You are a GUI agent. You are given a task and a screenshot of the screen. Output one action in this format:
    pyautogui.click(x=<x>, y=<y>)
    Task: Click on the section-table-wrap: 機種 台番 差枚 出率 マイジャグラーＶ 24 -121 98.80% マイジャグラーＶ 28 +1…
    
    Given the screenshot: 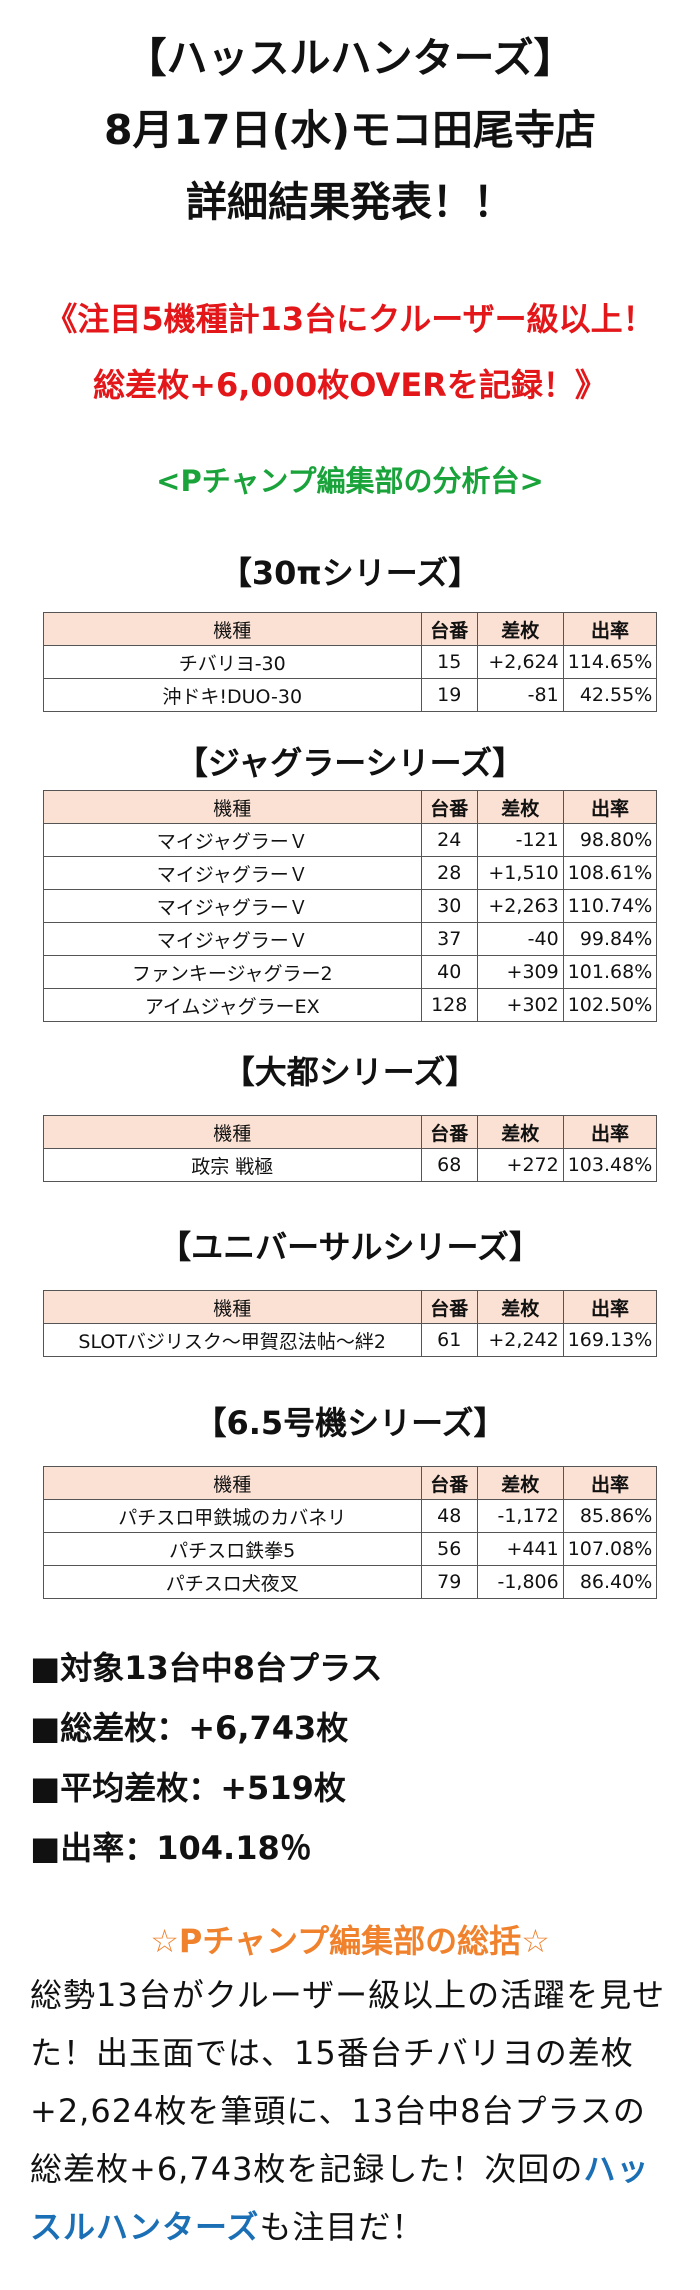 What is the action you would take?
    pyautogui.click(x=350, y=906)
    